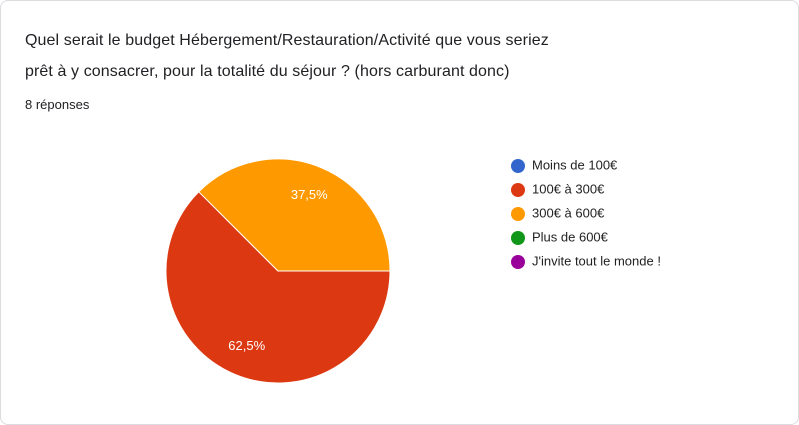 The image size is (799, 425). I want to click on legend-label: Moins de 100€, so click(575, 164).